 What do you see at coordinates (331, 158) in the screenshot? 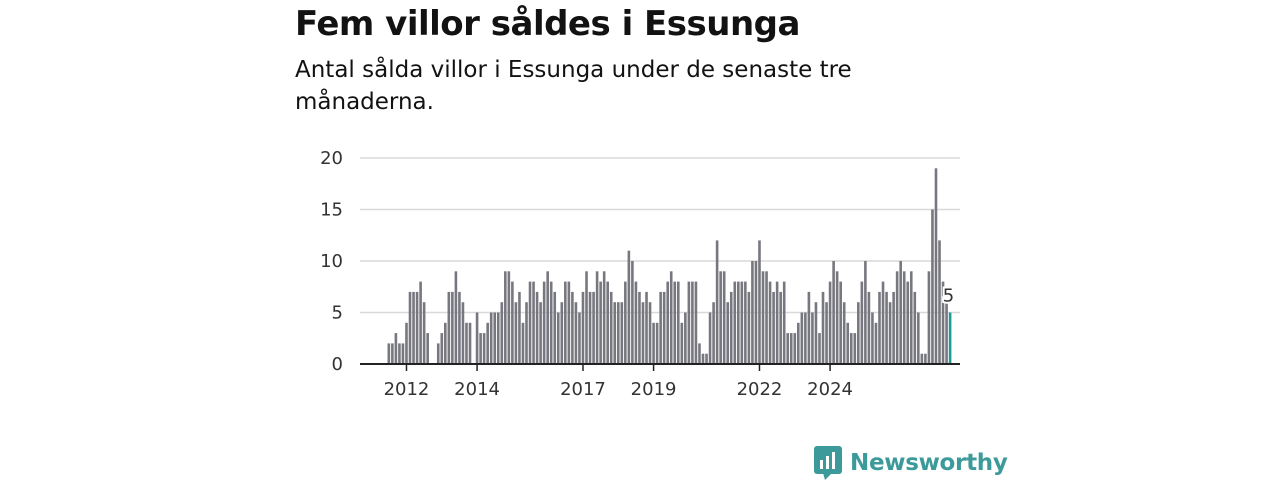
I see `y-tick-label: 20` at bounding box center [331, 158].